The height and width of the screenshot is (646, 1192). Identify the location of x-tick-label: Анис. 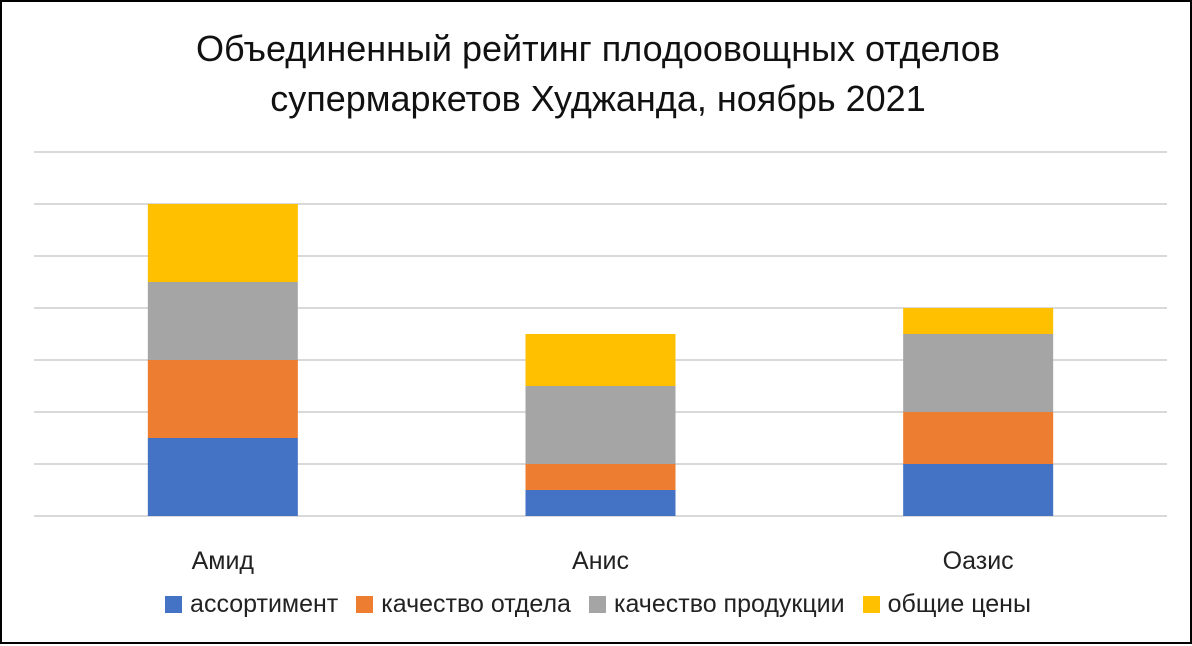
(600, 561).